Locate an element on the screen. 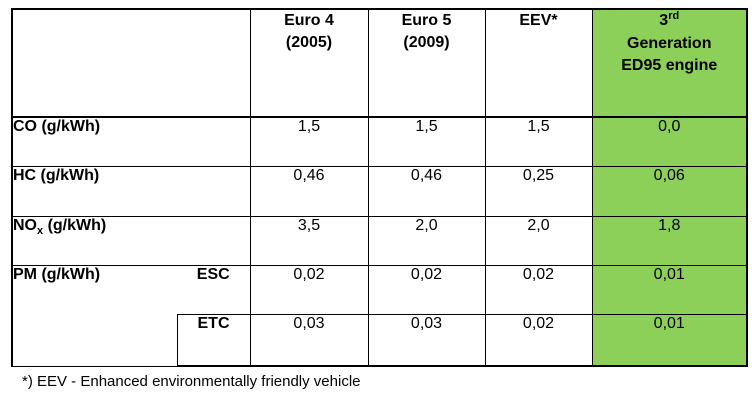  cell-co-eev: 1,5 is located at coordinates (538, 142).